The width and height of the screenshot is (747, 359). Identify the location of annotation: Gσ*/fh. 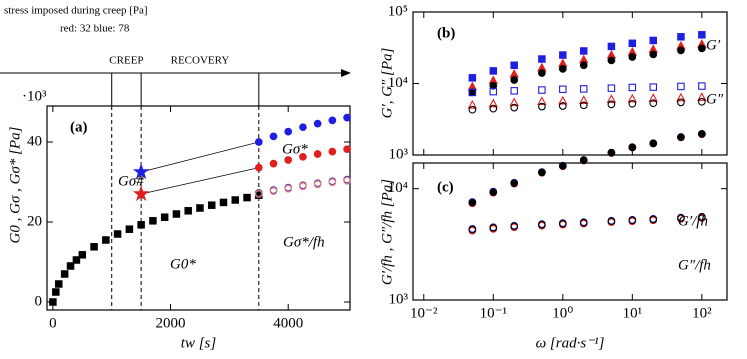
(304, 242).